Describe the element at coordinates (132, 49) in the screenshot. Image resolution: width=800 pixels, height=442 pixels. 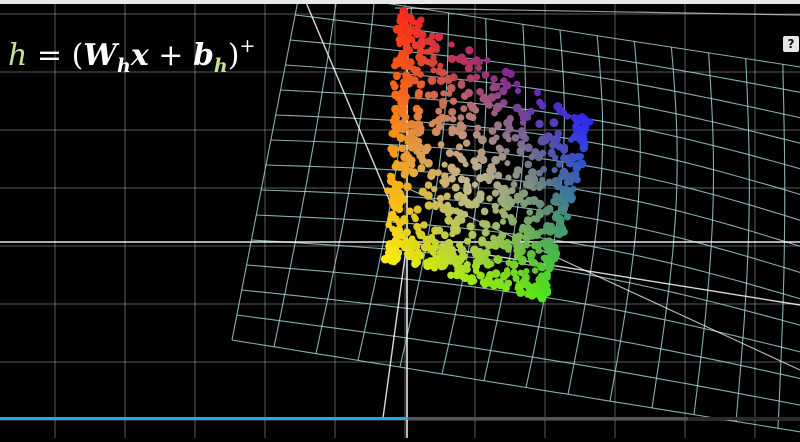
I see `formula-label: h = (Whx + bh)+` at that location.